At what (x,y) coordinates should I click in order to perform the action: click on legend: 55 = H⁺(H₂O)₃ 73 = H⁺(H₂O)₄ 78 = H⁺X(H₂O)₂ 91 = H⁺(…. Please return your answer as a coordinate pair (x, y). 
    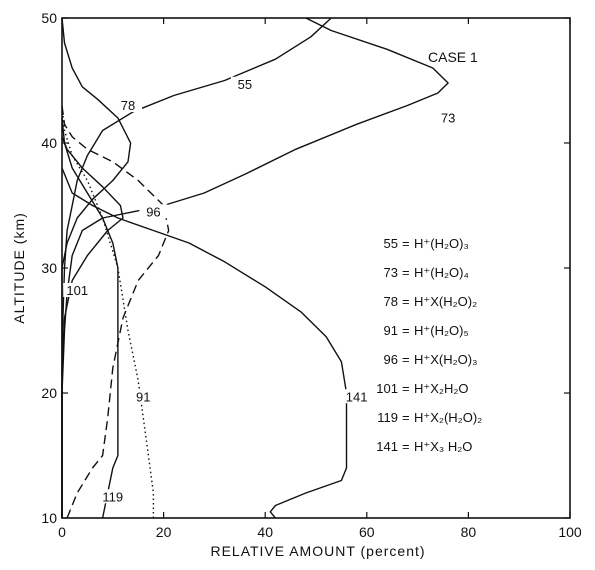
    Looking at the image, I should click on (429, 345).